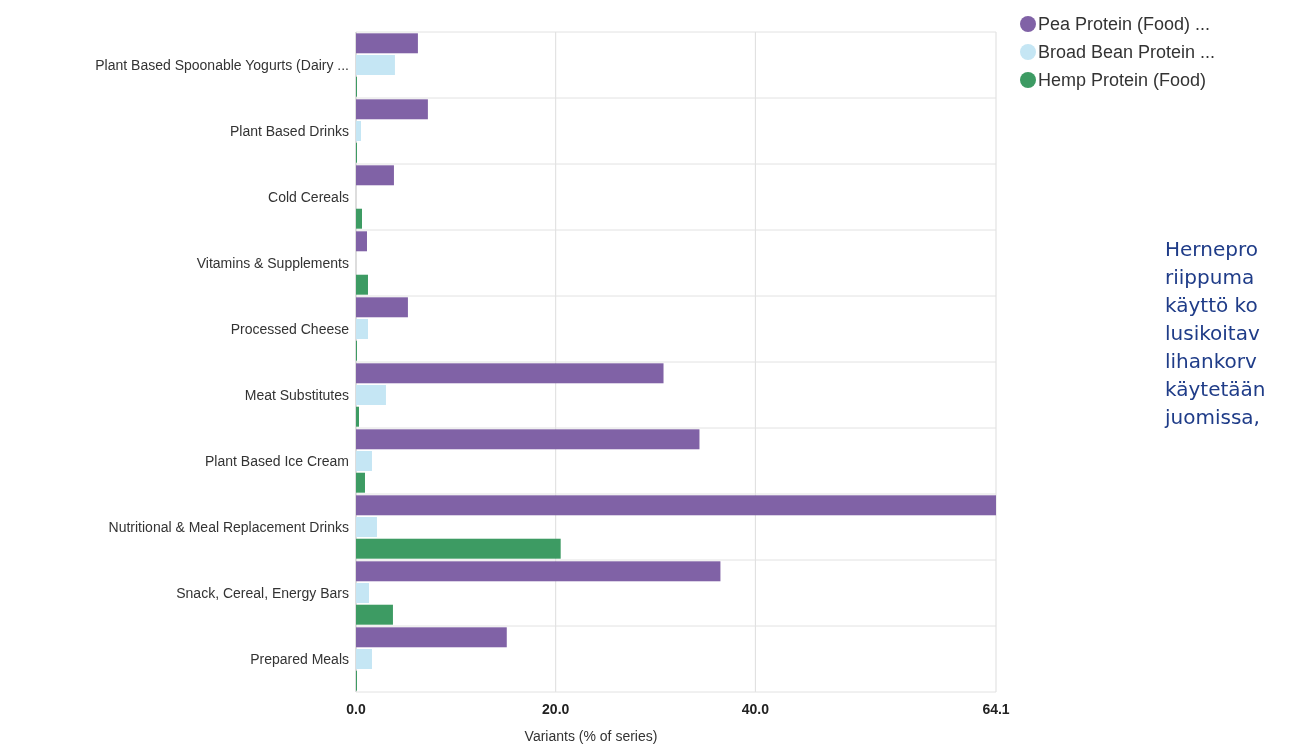 This screenshot has width=1293, height=755. Describe the element at coordinates (228, 527) in the screenshot. I see `y-tick-label: Nutritional & Meal Replacement Drinks` at that location.